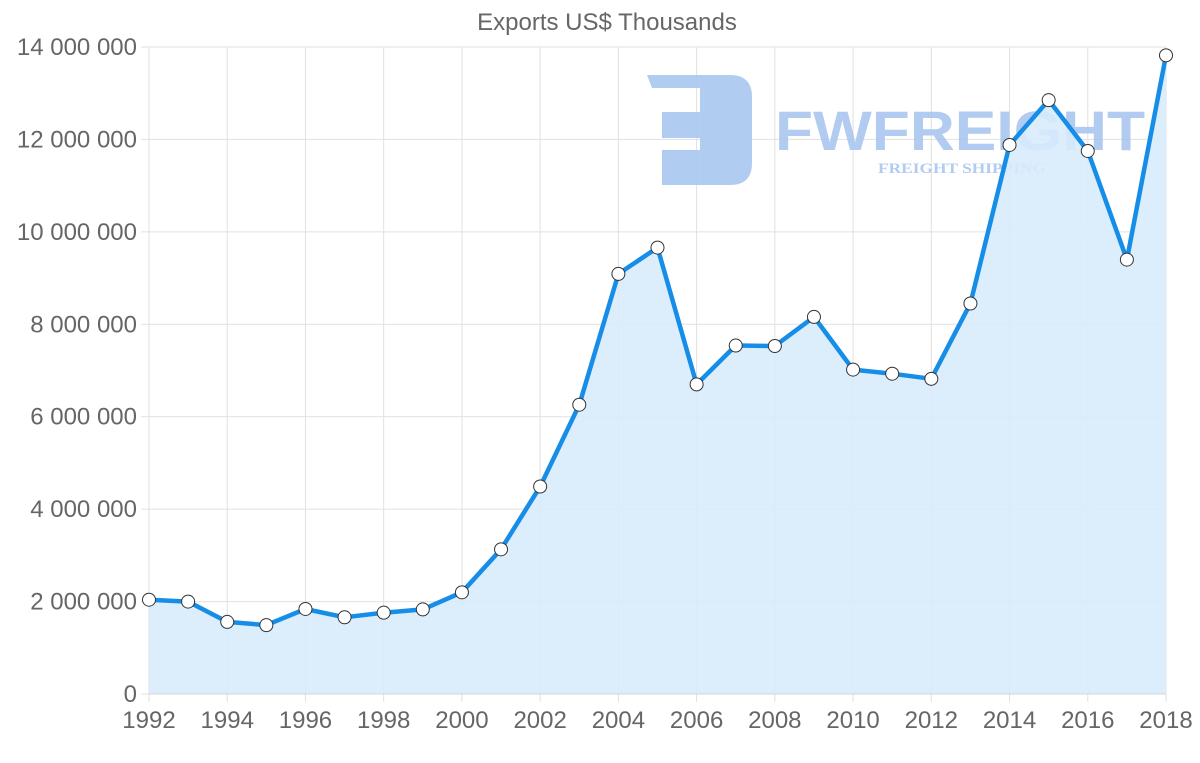 The height and width of the screenshot is (763, 1200). What do you see at coordinates (1166, 55) in the screenshot?
I see `data-point-2018` at bounding box center [1166, 55].